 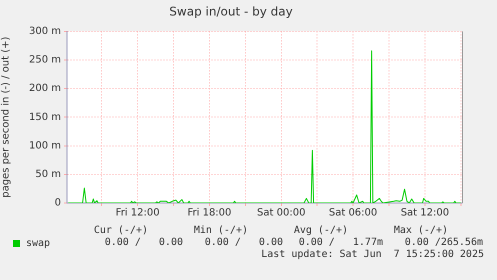 What do you see at coordinates (6, 117) in the screenshot?
I see `y-axis-title: pages per second in (-) / out (+)` at bounding box center [6, 117].